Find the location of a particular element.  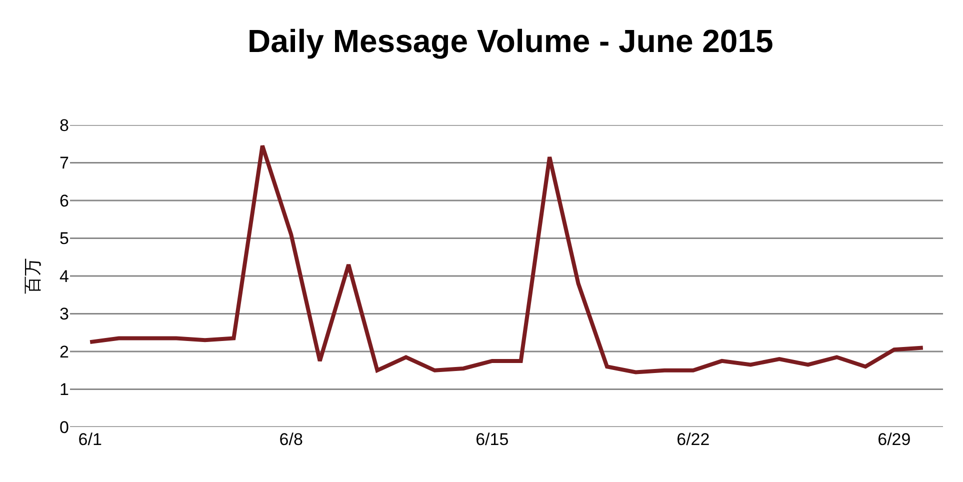

x-tick-label: 6/22 is located at coordinates (693, 439).